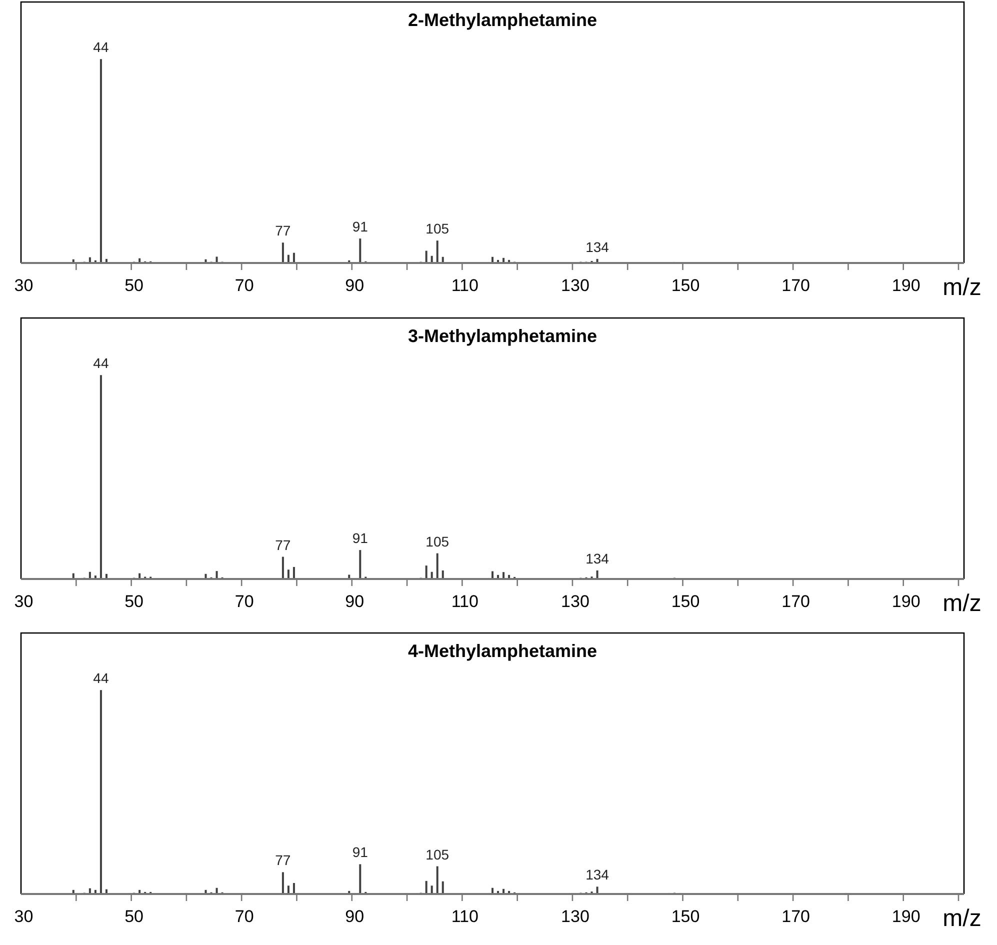 The image size is (997, 945). I want to click on chart-title: 3-Methylamphetamine, so click(503, 336).